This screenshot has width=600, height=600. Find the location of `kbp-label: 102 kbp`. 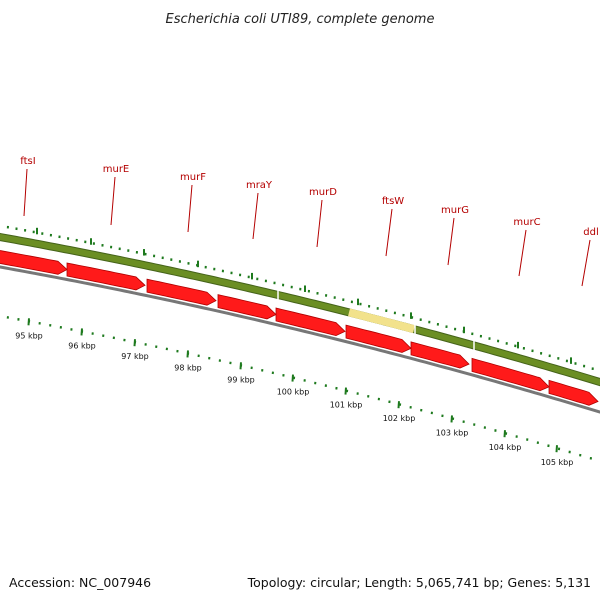

kbp-label: 102 kbp is located at coordinates (399, 418).